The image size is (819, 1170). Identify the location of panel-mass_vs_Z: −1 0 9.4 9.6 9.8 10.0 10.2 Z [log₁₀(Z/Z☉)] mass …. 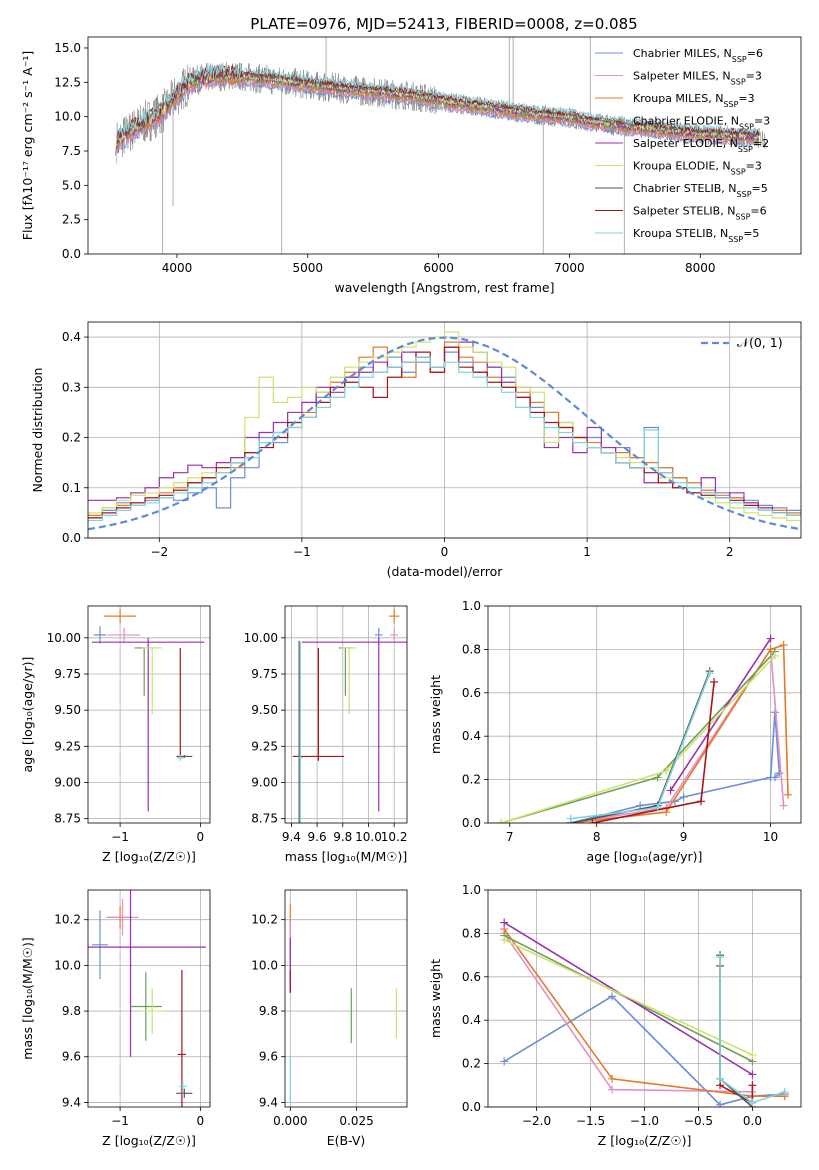
(115, 1018).